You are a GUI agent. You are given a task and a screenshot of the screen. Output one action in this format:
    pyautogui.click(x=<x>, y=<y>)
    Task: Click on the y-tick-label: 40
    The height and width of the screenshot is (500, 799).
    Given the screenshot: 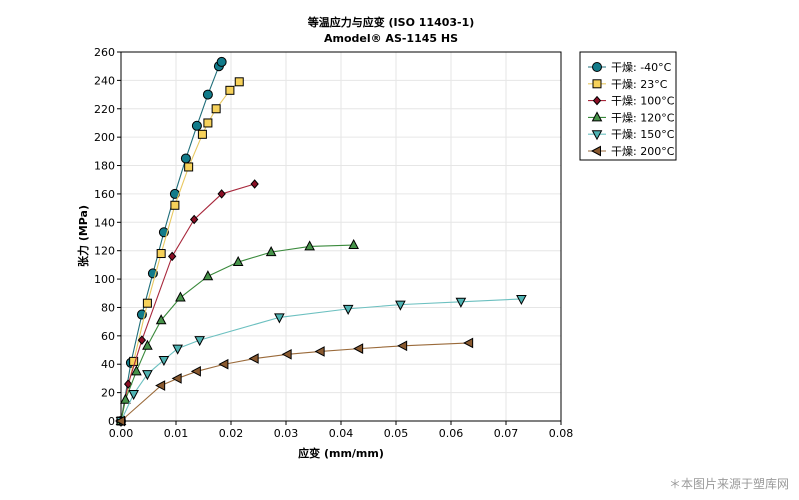 What is the action you would take?
    pyautogui.click(x=108, y=364)
    